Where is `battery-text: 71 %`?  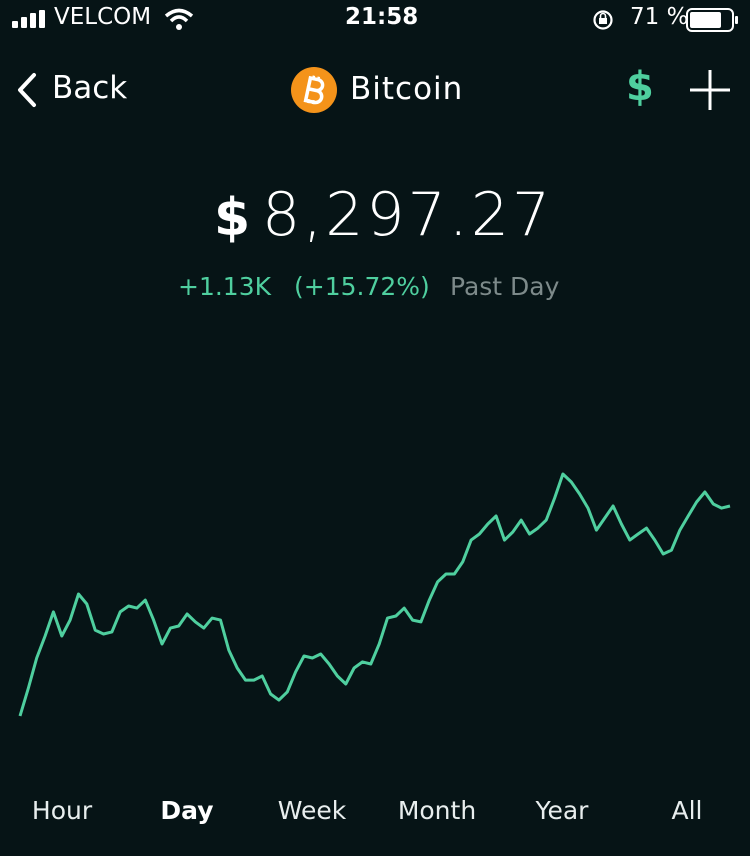
battery-text: 71 % is located at coordinates (659, 17).